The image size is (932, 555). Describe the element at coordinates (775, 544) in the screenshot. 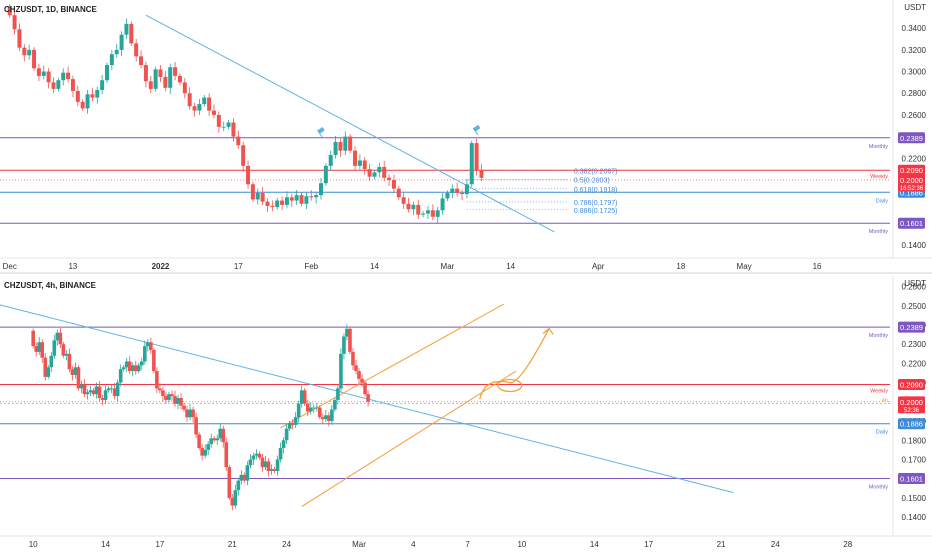

I see `time-tick-label: 24` at that location.